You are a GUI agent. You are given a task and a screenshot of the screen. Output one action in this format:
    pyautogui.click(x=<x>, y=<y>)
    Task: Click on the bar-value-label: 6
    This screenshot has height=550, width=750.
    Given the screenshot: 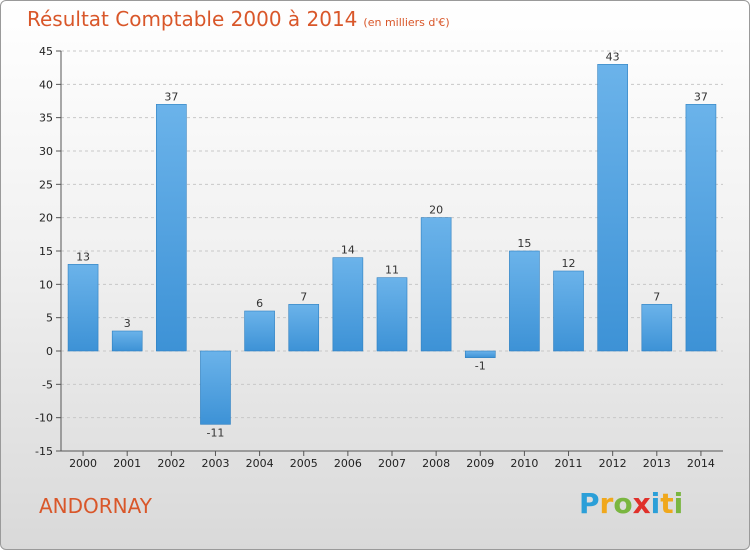 What is the action you would take?
    pyautogui.click(x=259, y=303)
    